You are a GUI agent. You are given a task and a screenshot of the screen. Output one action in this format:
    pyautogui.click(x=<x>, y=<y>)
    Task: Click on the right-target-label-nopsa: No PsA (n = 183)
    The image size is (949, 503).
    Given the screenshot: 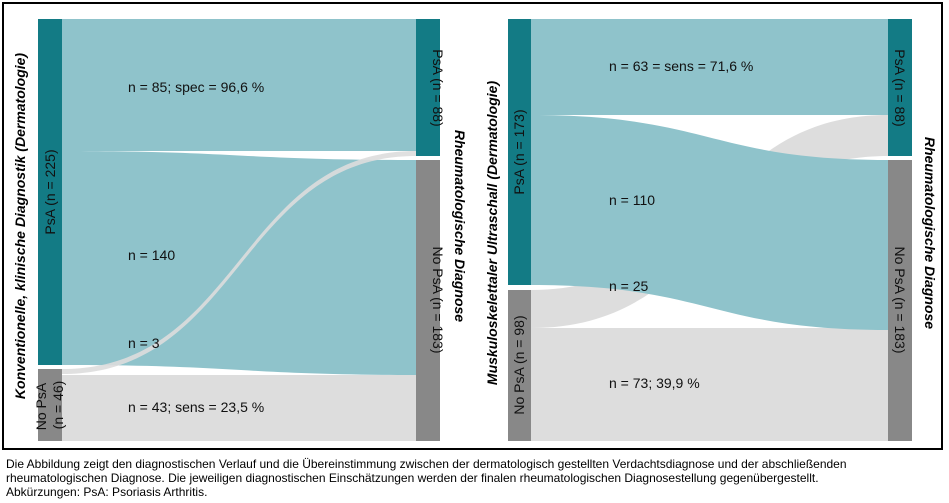 What is the action you would take?
    pyautogui.click(x=900, y=299)
    